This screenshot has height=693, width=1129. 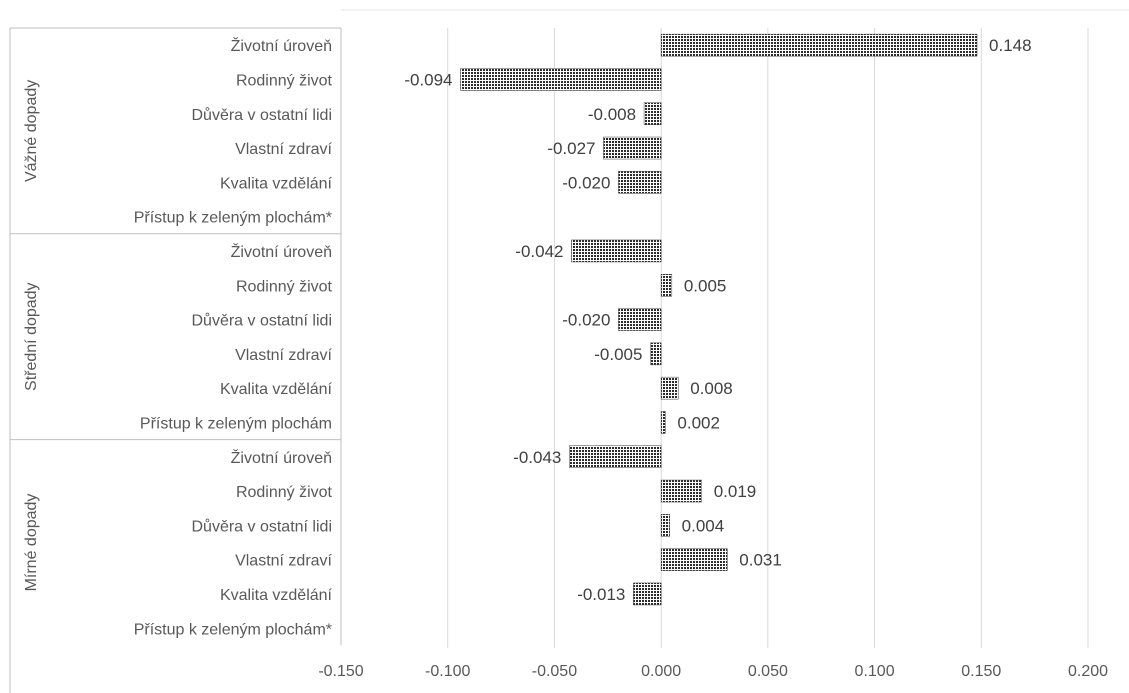 What do you see at coordinates (705, 285) in the screenshot?
I see `data-label: 0.005` at bounding box center [705, 285].